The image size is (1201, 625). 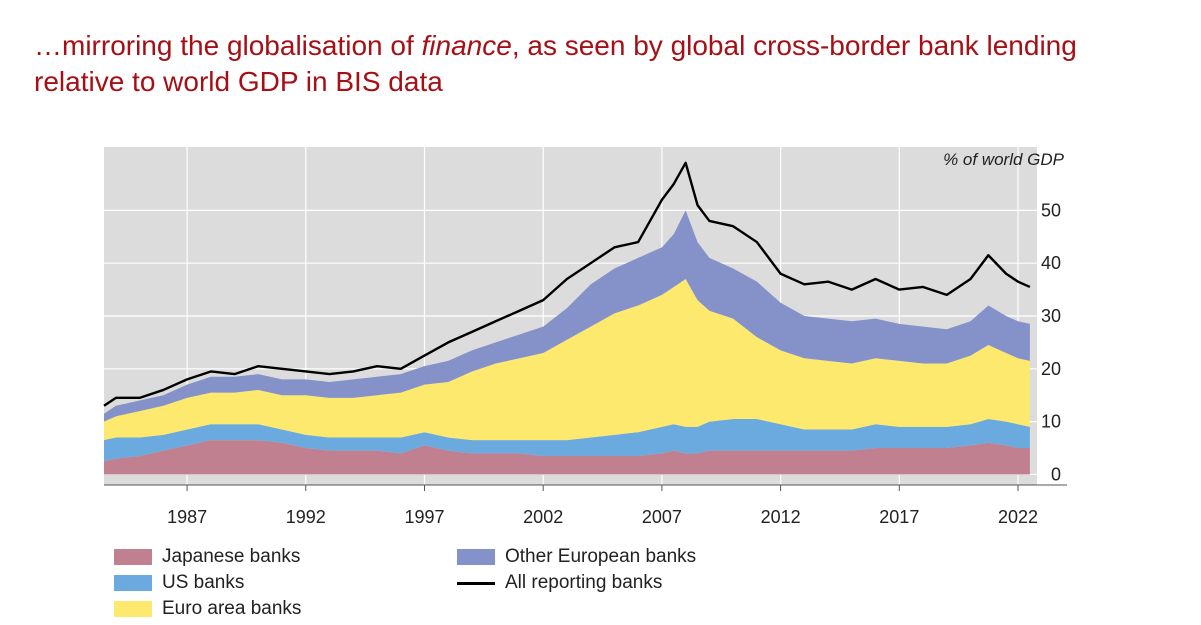 I want to click on legend-other-european-banks: Other European banks, so click(x=576, y=557).